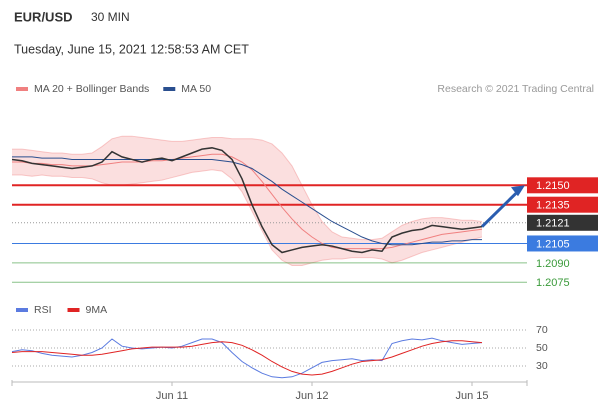 The width and height of the screenshot is (603, 414). What do you see at coordinates (471, 396) in the screenshot?
I see `x-tick-label: Jun 15` at bounding box center [471, 396].